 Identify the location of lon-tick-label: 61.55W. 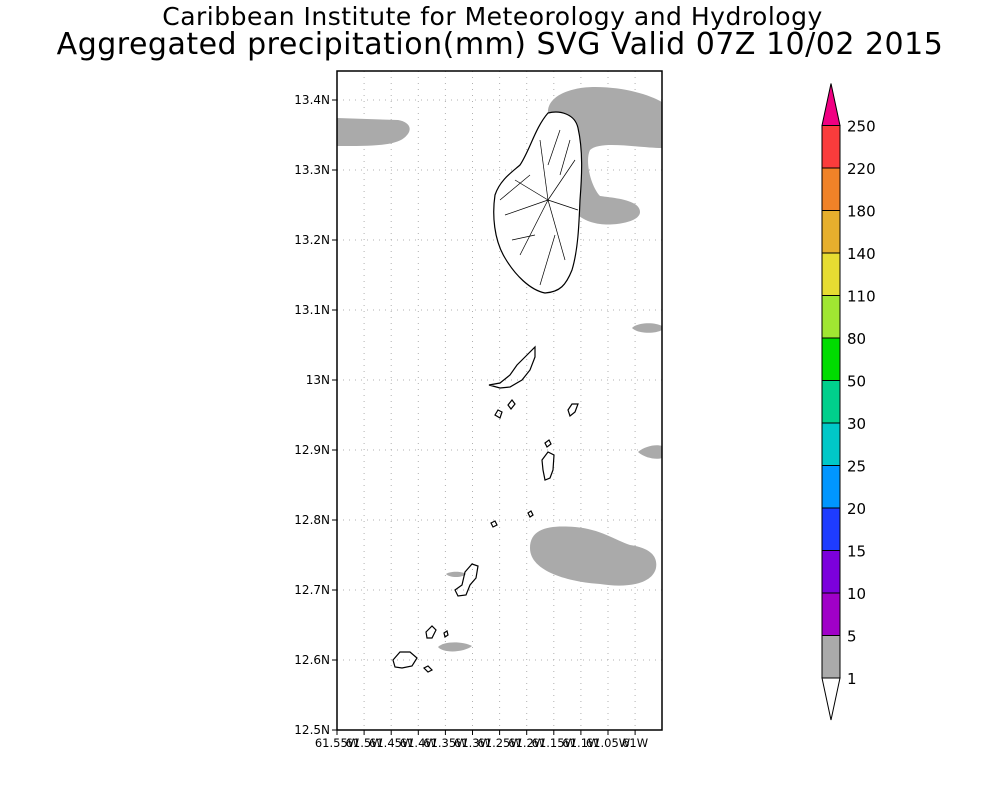
(337, 743).